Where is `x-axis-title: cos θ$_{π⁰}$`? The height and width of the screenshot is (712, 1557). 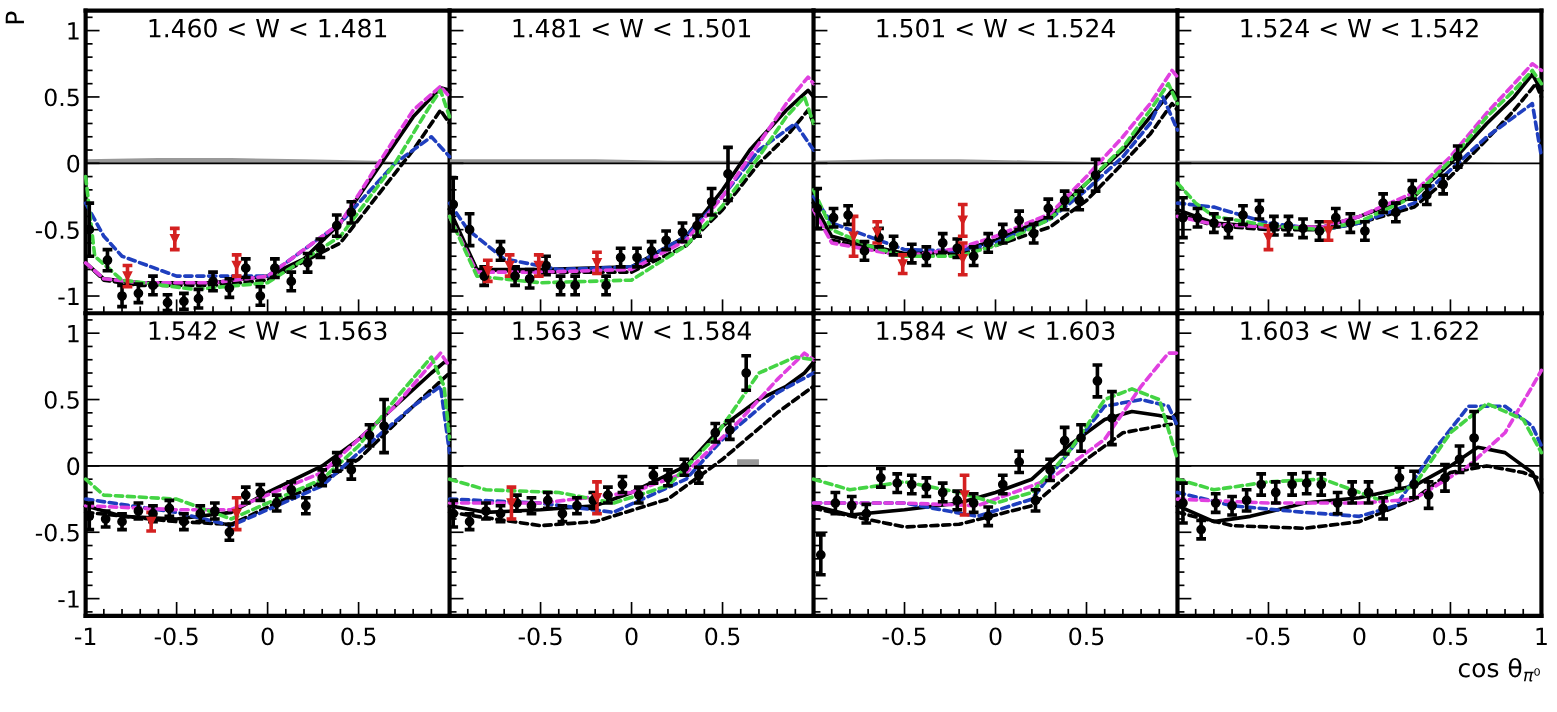
x-axis-title: cos θ$_{π⁰}$ is located at coordinates (1499, 669).